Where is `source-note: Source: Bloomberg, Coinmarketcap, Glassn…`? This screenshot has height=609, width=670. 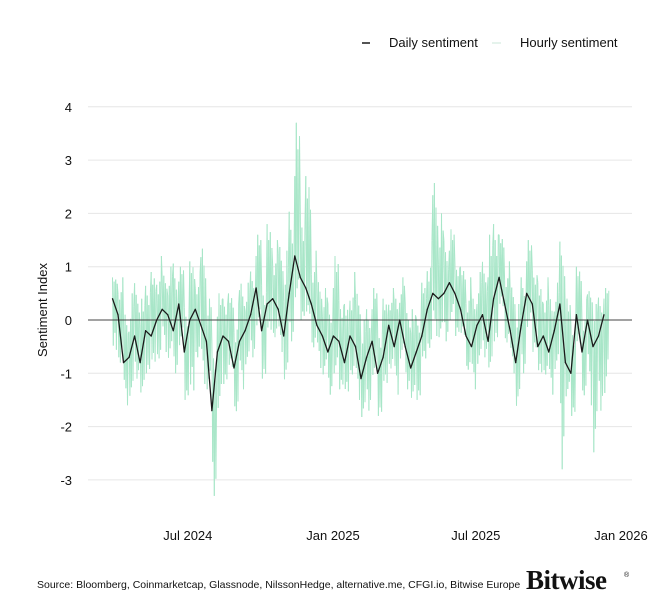
source-note: Source: Bloomberg, Coinmarketcap, Glassn… is located at coordinates (278, 585).